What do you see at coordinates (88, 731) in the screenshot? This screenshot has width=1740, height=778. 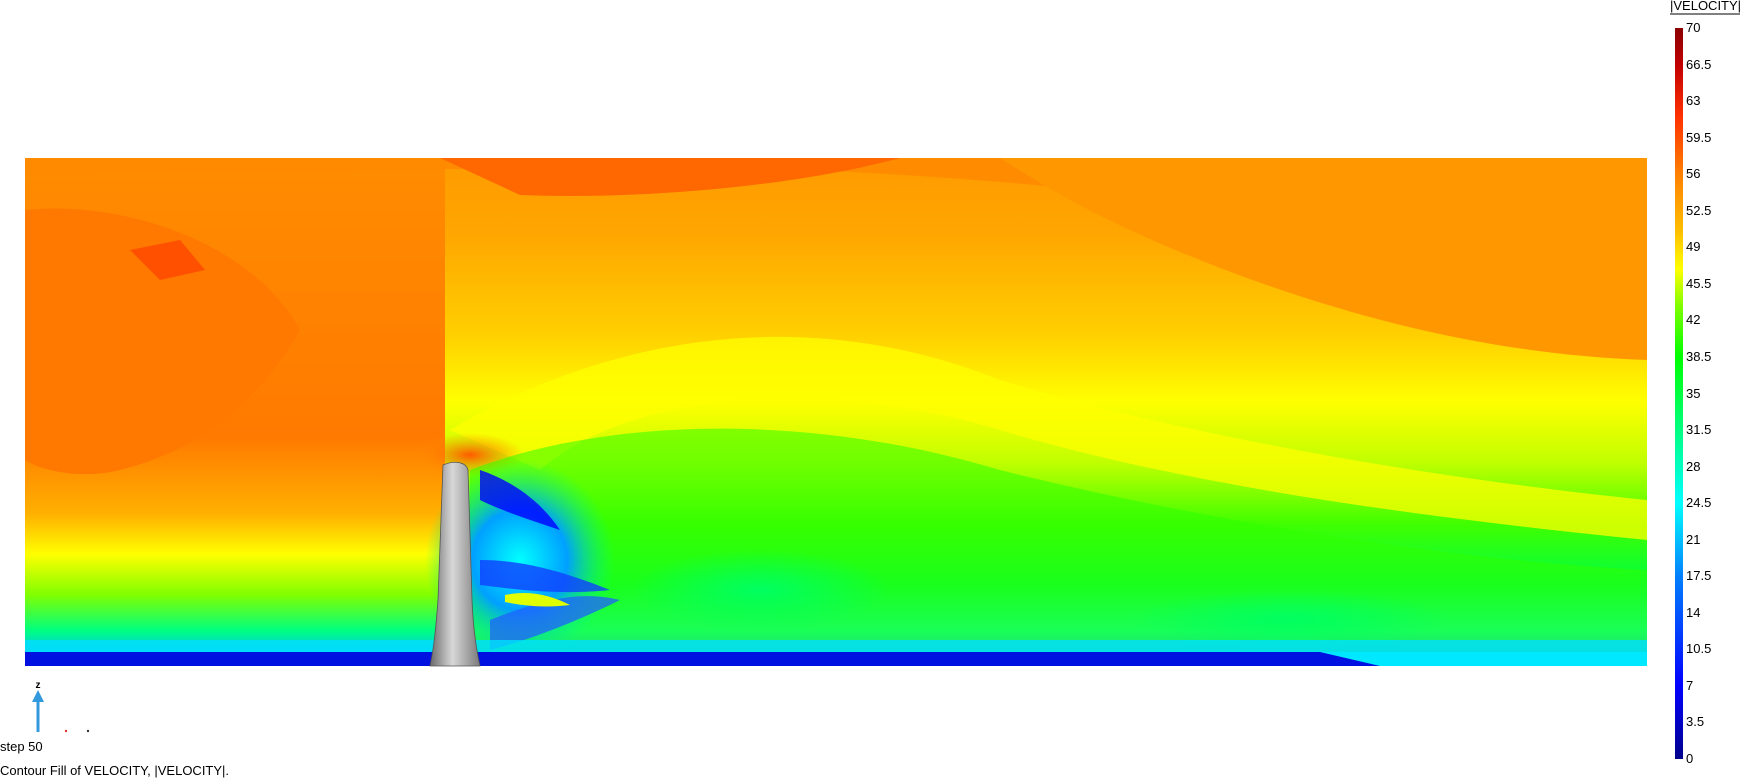 I see `axis-triad-marker-dark` at bounding box center [88, 731].